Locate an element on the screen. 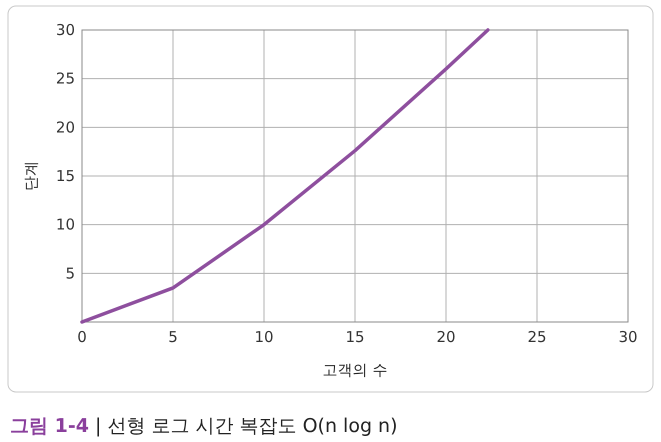 The width and height of the screenshot is (661, 442). x-tick-label: 5 is located at coordinates (173, 337).